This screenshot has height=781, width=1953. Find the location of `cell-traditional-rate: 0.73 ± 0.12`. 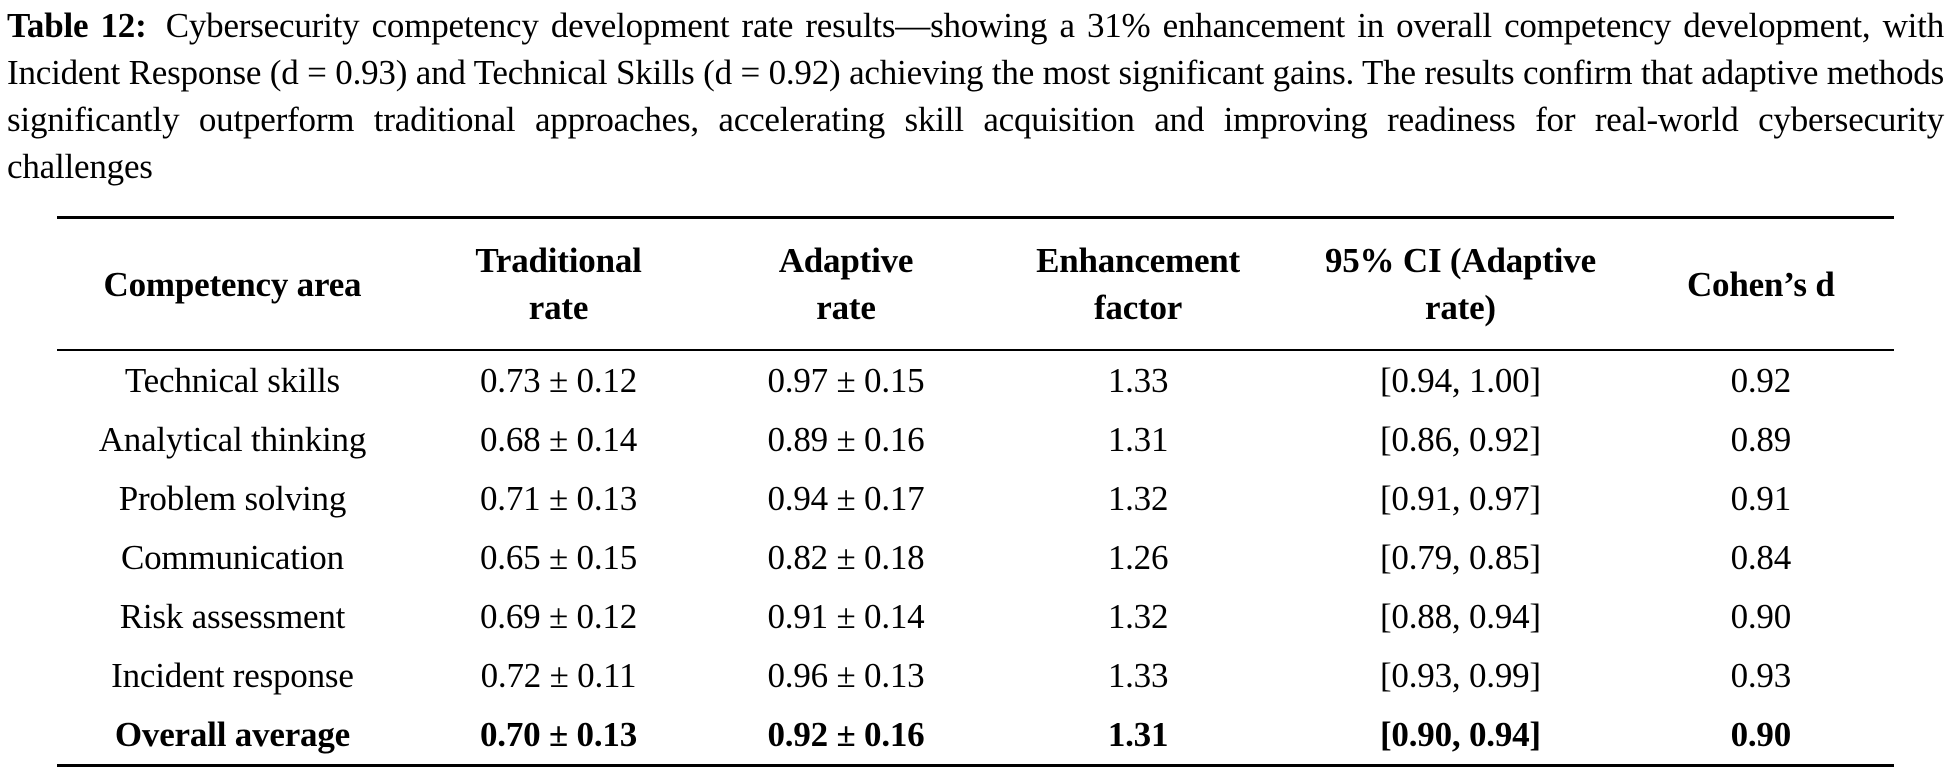

cell-traditional-rate: 0.73 ± 0.12 is located at coordinates (558, 380).